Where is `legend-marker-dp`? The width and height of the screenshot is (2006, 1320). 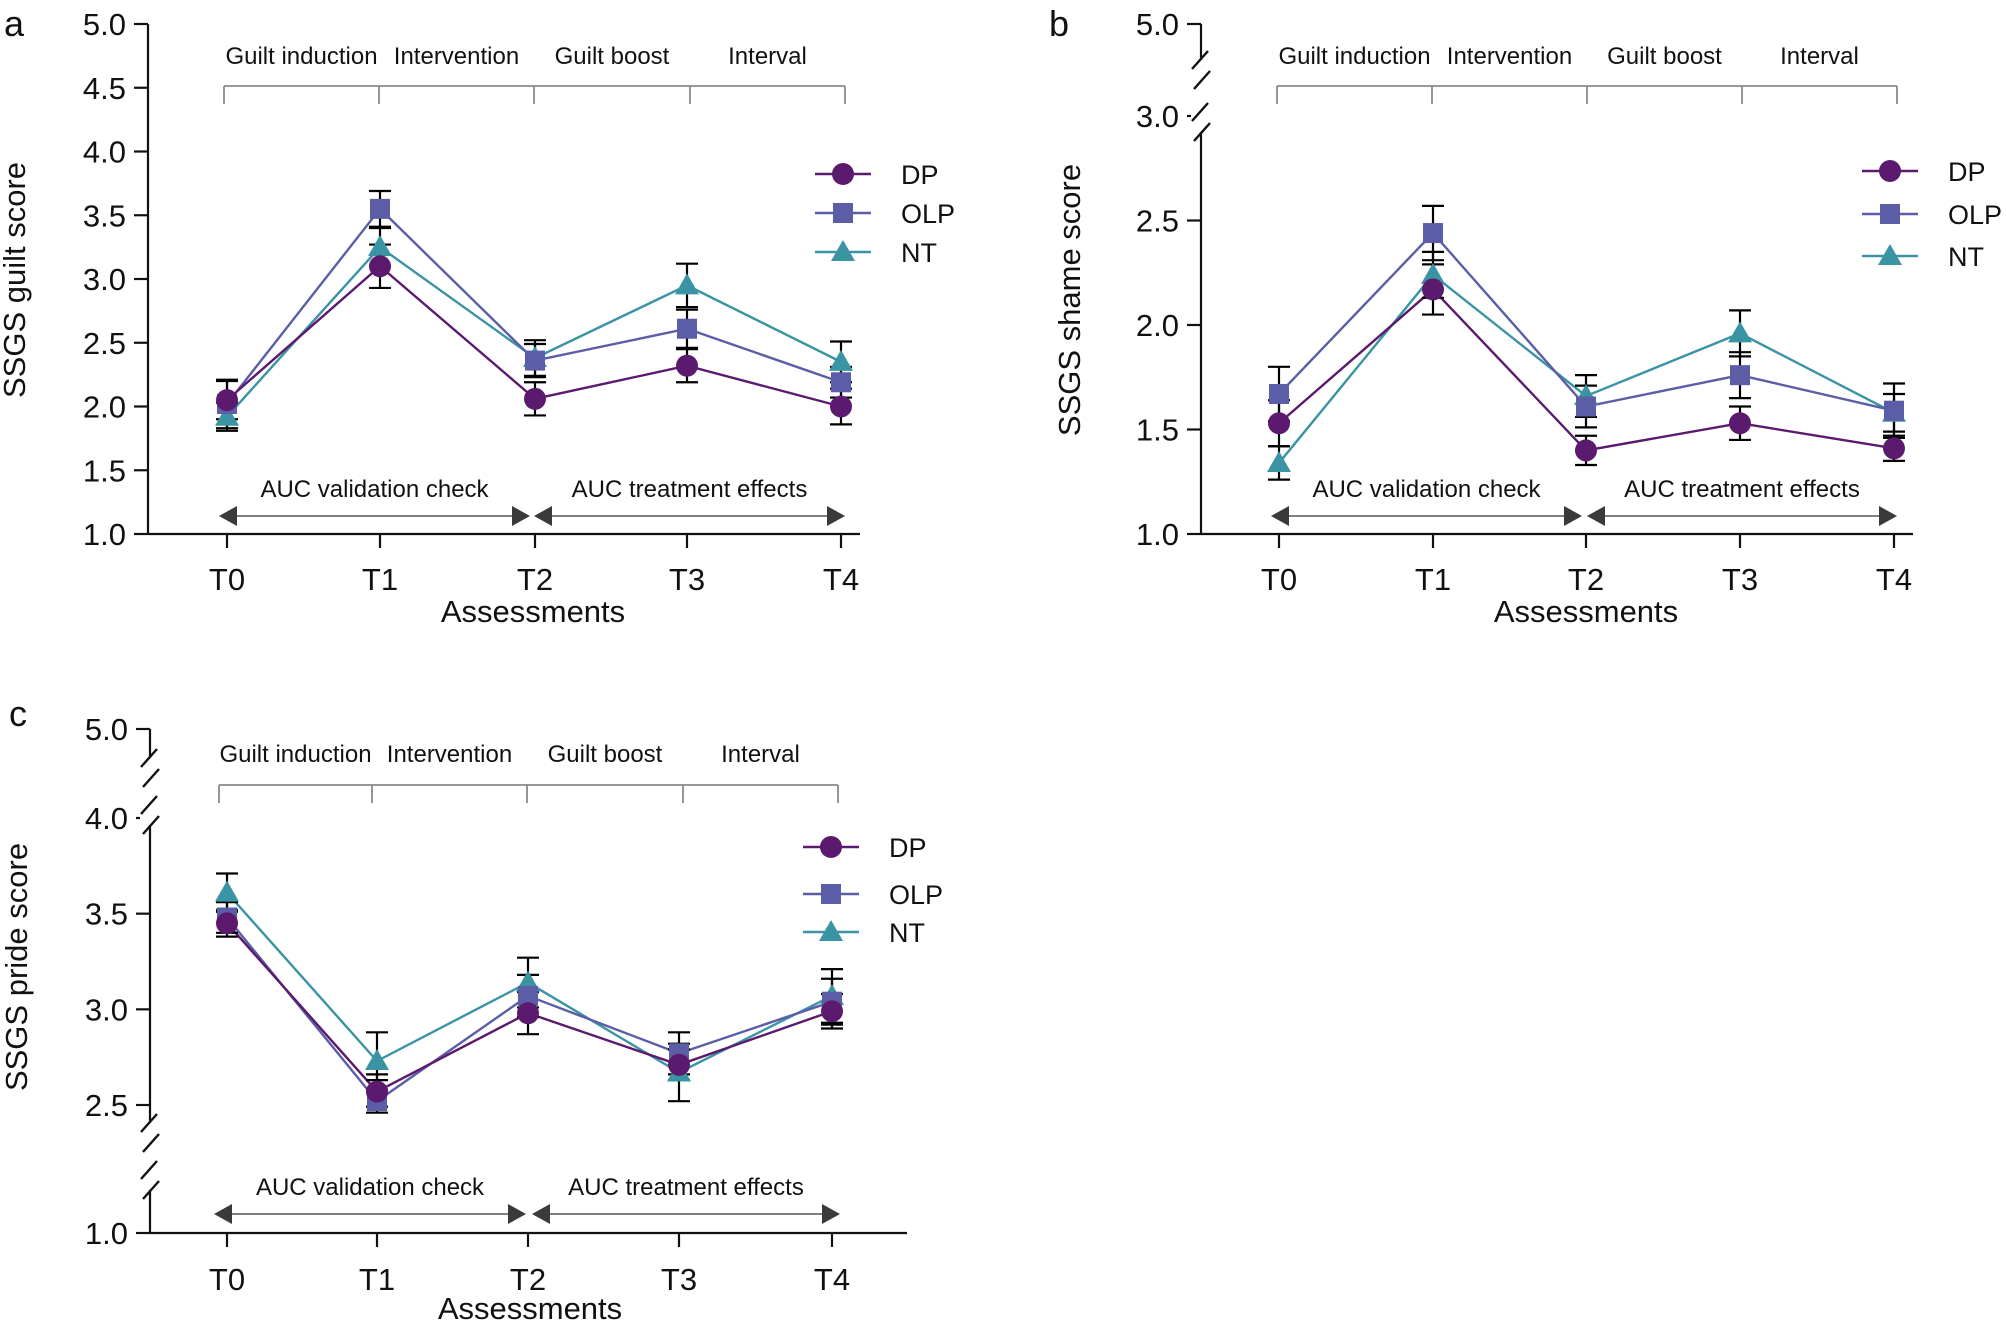
legend-marker-dp is located at coordinates (843, 174).